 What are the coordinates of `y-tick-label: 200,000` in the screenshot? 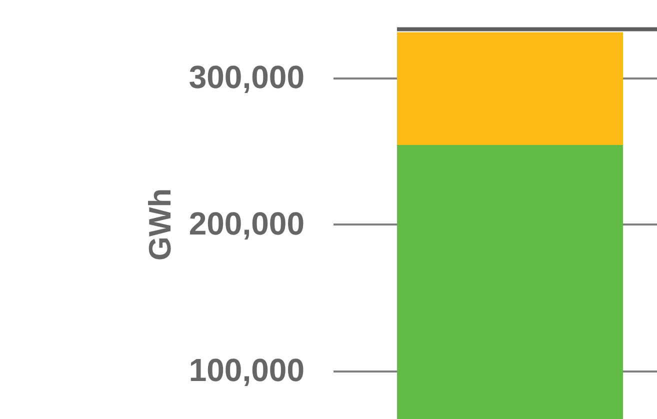 It's located at (246, 224).